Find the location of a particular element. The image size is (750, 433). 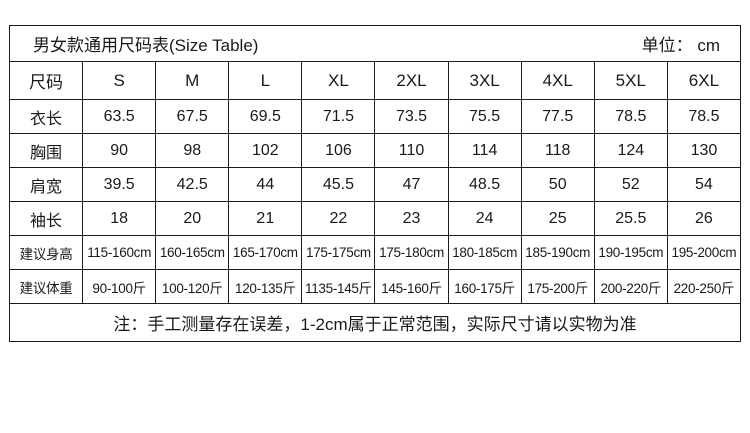

row-header: 建议身高 is located at coordinates (46, 252).